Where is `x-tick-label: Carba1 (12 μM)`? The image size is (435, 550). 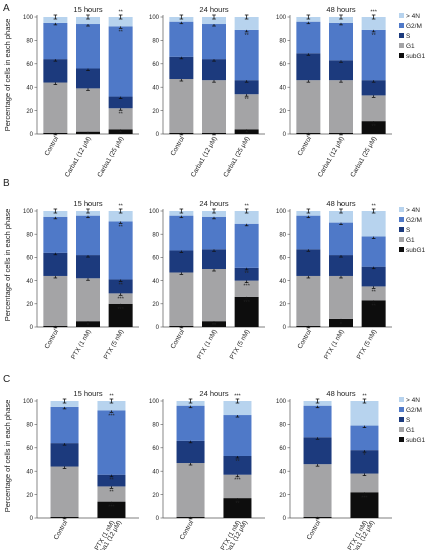
x-tick-label: Carba1 (12 μM) is located at coordinates (331, 157).